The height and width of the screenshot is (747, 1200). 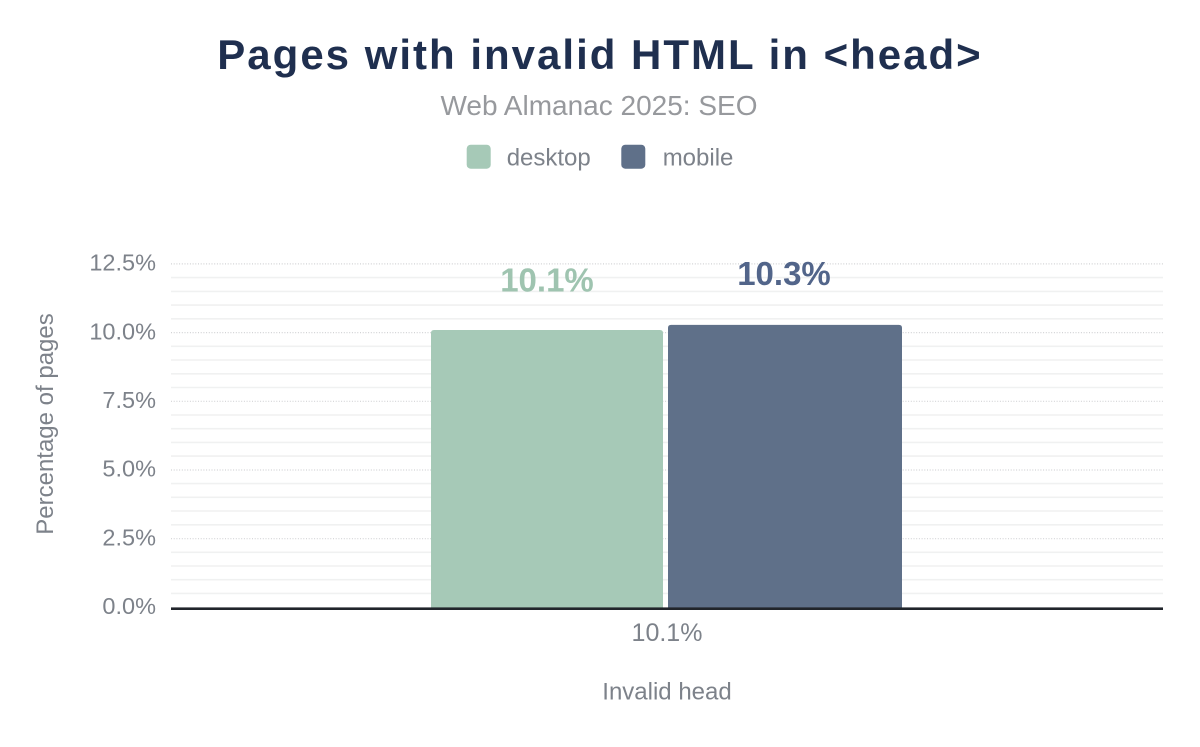 What do you see at coordinates (599, 105) in the screenshot?
I see `svg-text: Web Almanac 2025: SEO` at bounding box center [599, 105].